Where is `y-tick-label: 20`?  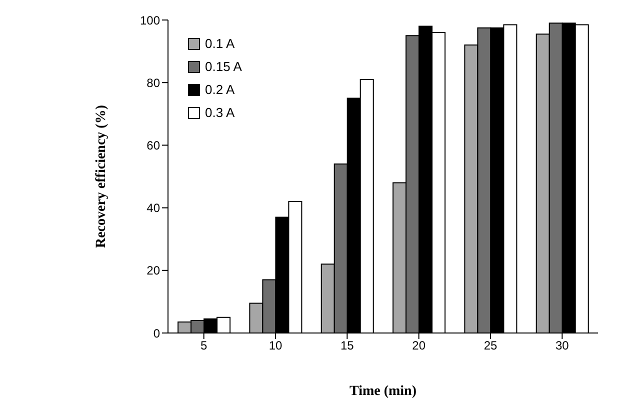 y-tick-label: 20 is located at coordinates (153, 271).